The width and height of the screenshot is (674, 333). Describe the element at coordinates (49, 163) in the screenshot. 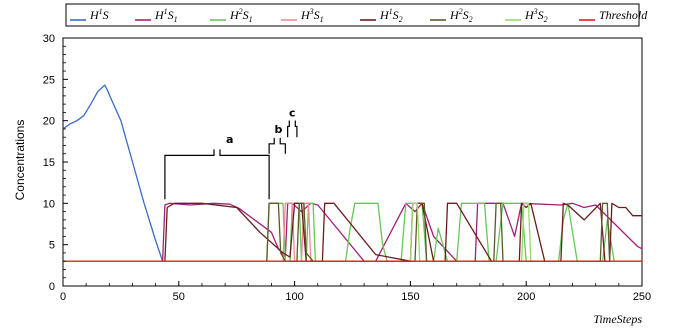

I see `y-tick-label: 15` at that location.